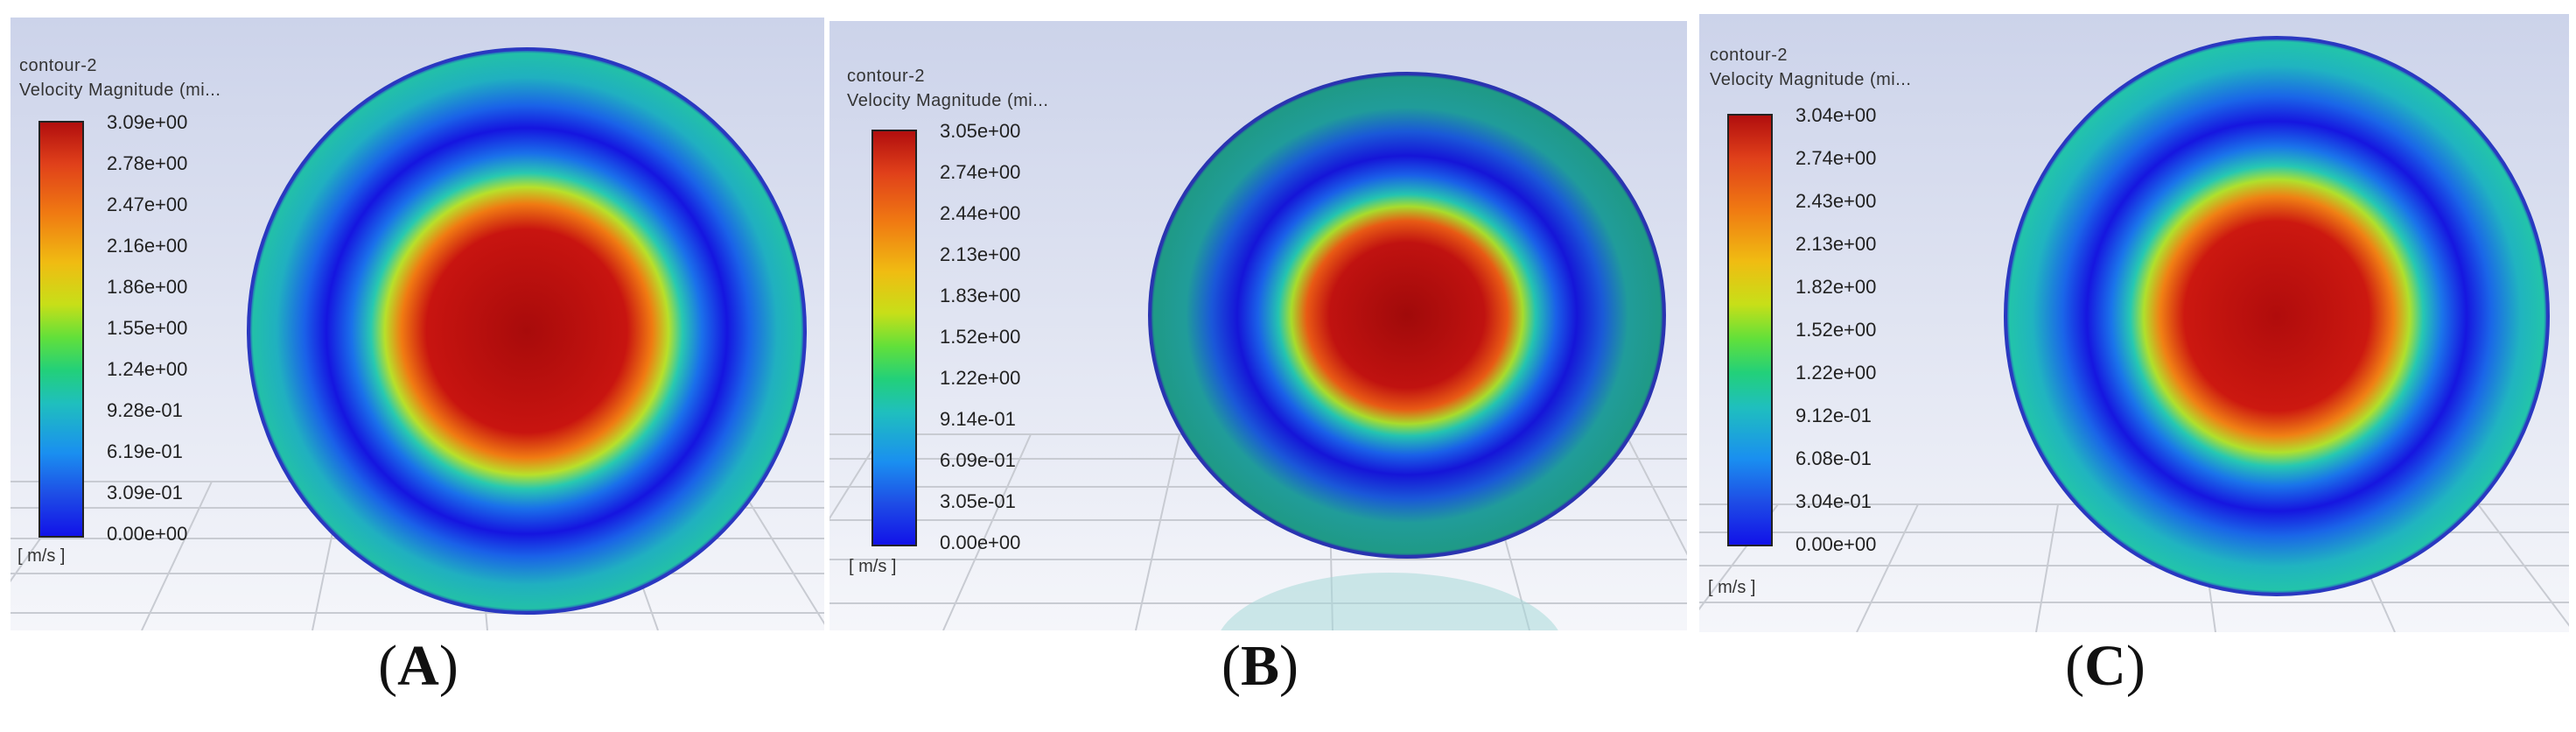  What do you see at coordinates (980, 213) in the screenshot?
I see `tick-label: 2.44e+00` at bounding box center [980, 213].